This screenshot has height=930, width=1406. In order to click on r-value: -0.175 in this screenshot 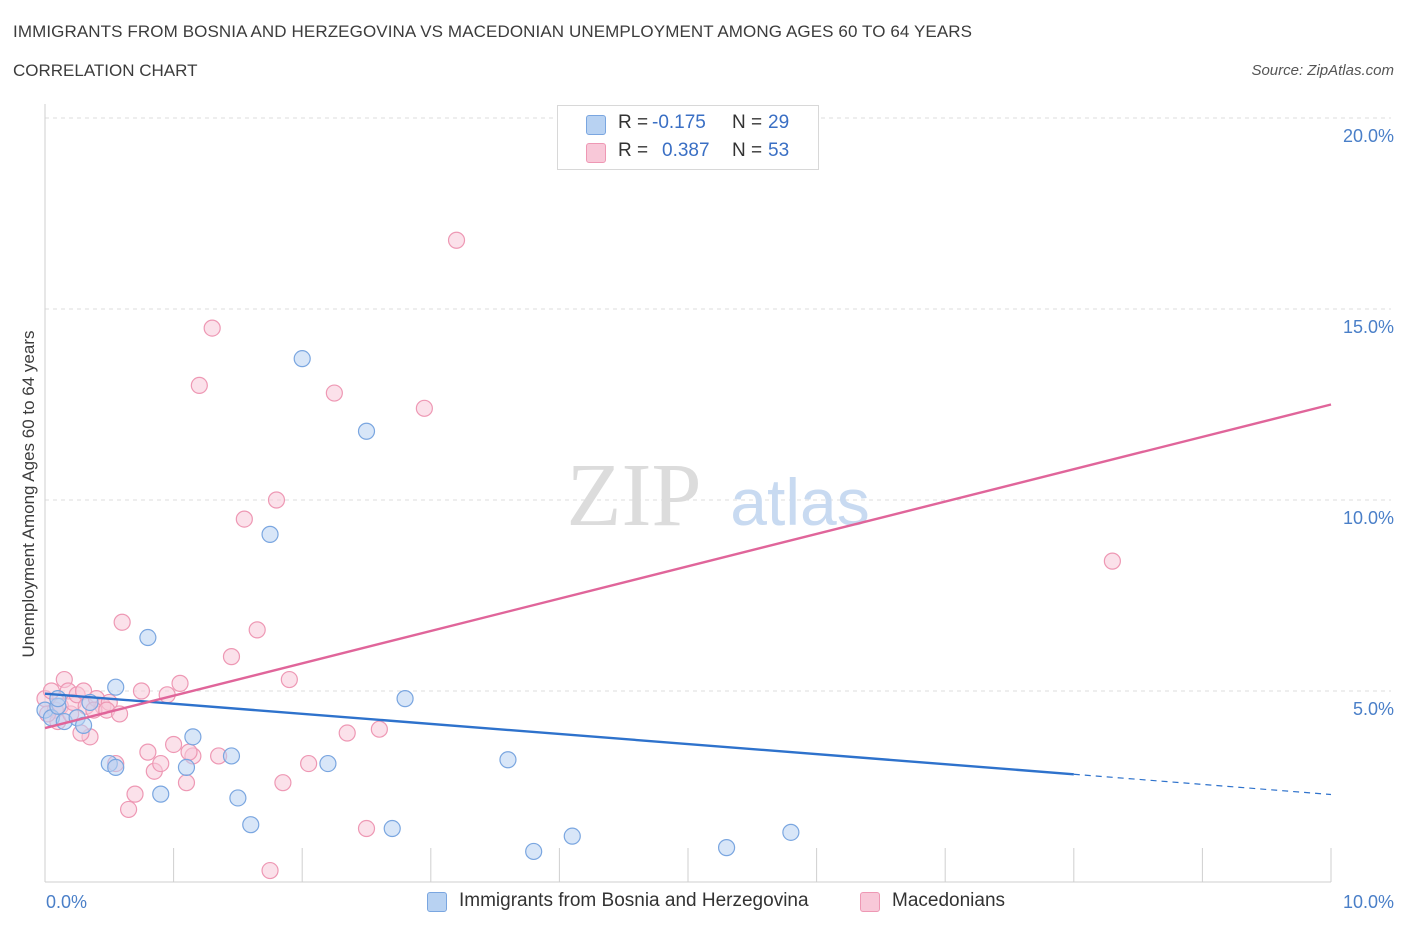, I will do `click(679, 122)`.